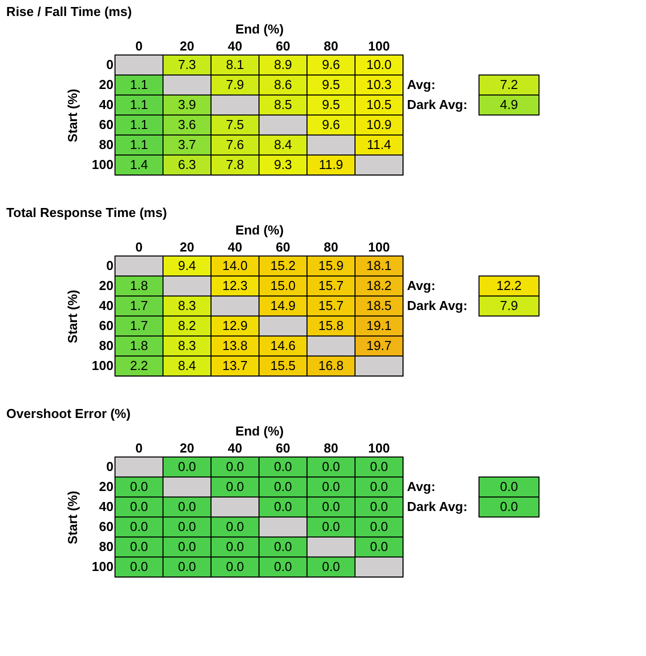 This screenshot has width=646, height=656. What do you see at coordinates (379, 305) in the screenshot?
I see `data-label: 18.5` at bounding box center [379, 305].